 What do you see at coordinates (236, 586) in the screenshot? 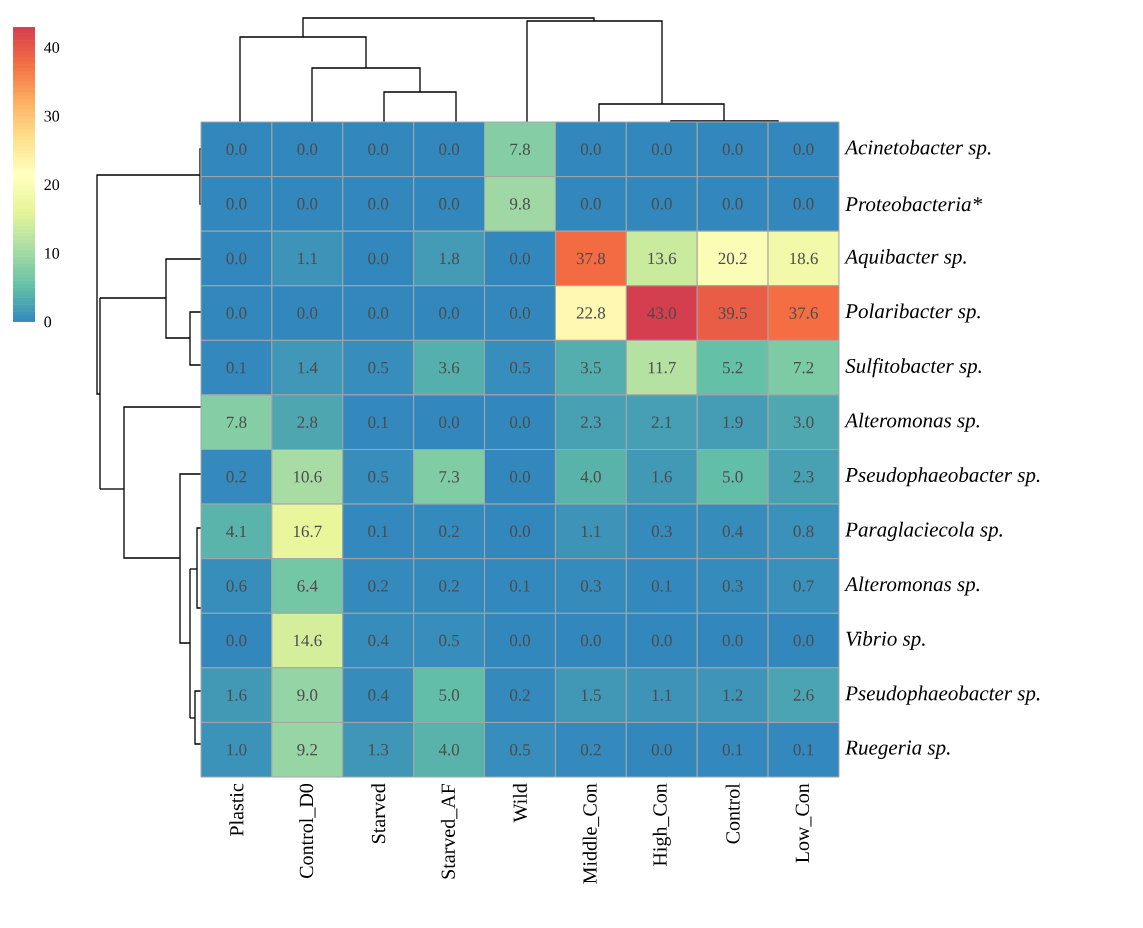
I see `data-label: 0.6` at bounding box center [236, 586].